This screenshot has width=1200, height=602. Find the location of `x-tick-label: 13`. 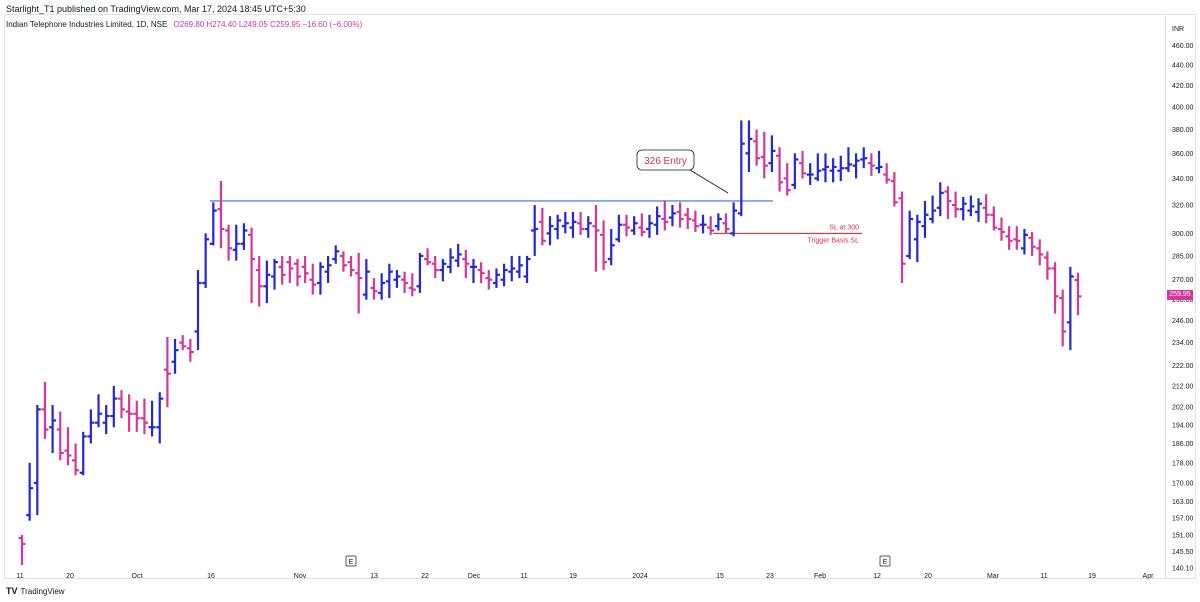

x-tick-label: 13 is located at coordinates (374, 576).